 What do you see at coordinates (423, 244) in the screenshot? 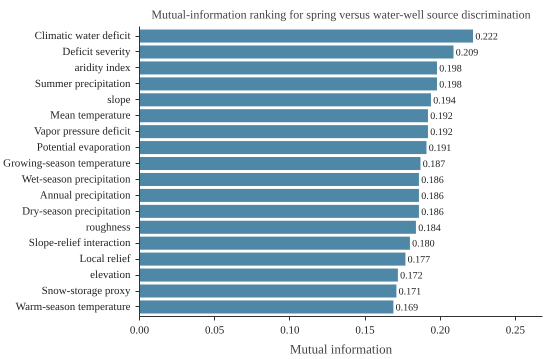
I see `data-label: 0.180` at bounding box center [423, 244].